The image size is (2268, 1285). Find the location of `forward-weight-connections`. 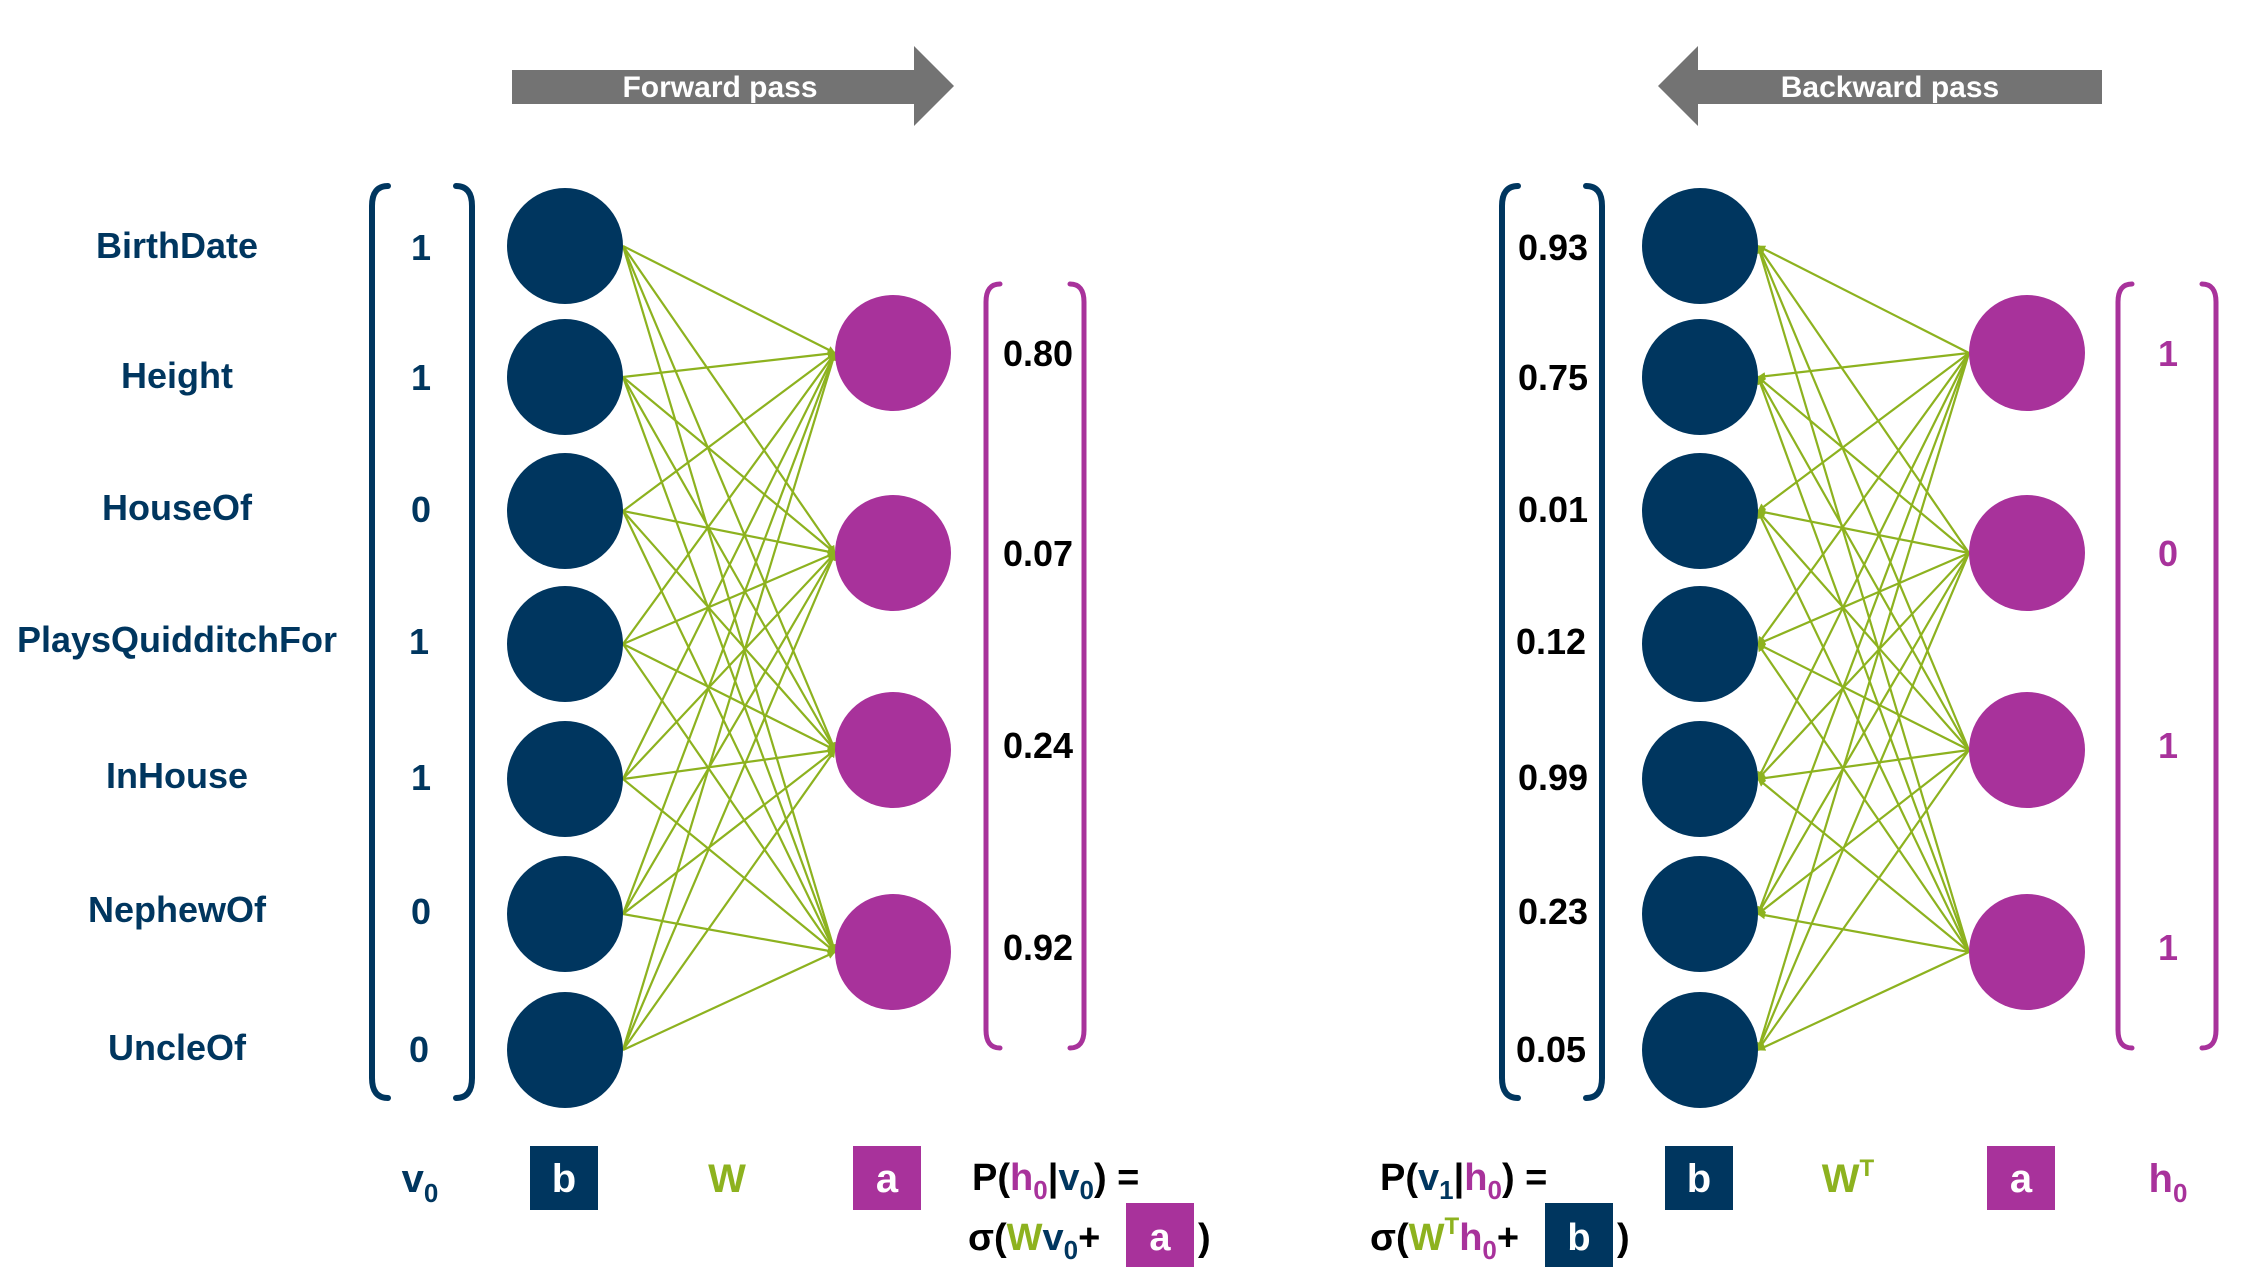

forward-weight-connections is located at coordinates (729, 648).